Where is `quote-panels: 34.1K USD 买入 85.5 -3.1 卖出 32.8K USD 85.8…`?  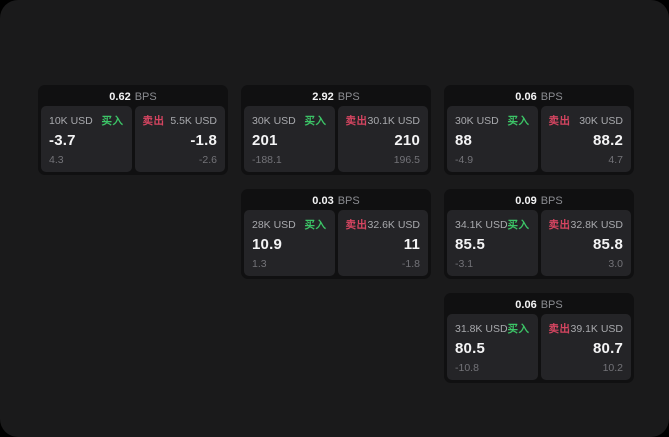
quote-panels: 34.1K USD 买入 85.5 -3.1 卖出 32.8K USD 85.8… is located at coordinates (539, 243).